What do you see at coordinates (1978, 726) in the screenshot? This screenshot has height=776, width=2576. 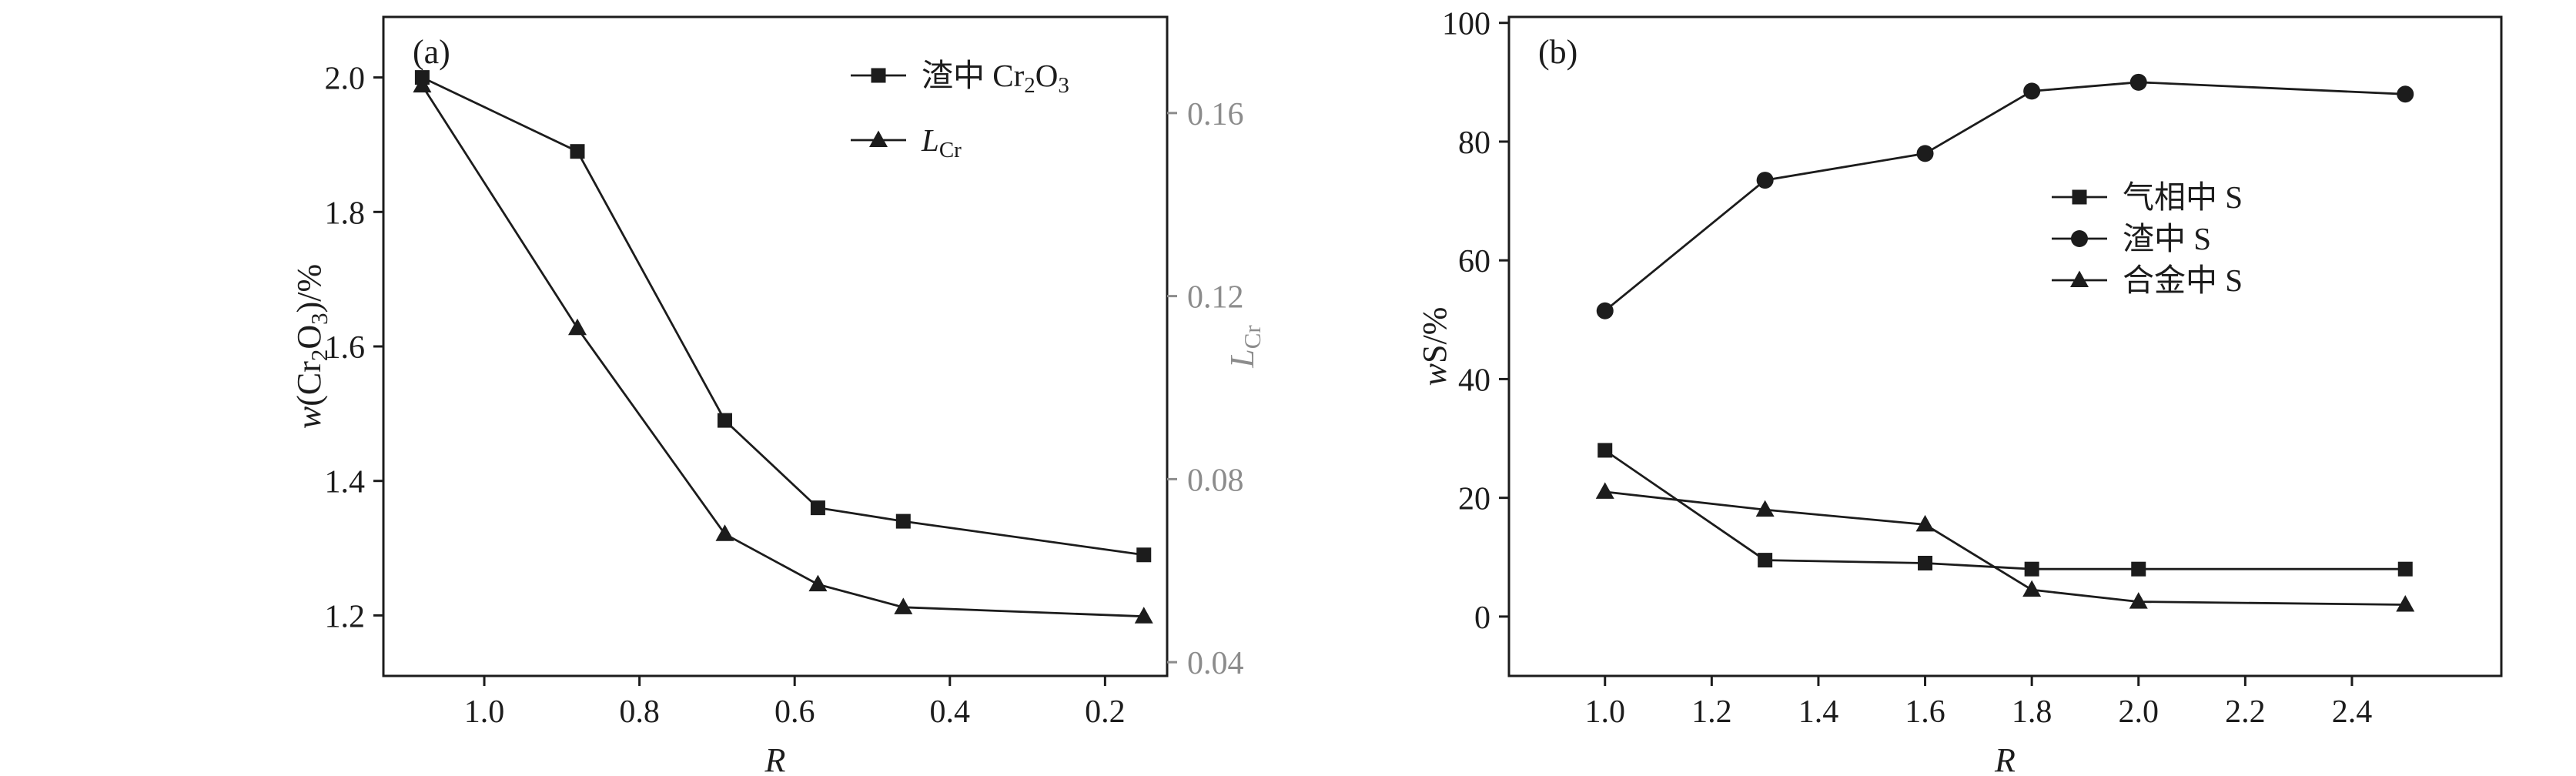 I see `x-axis: 1.0 1.2 1.4 1.6 1.8 2.0 2.2 2.4 R` at bounding box center [1978, 726].